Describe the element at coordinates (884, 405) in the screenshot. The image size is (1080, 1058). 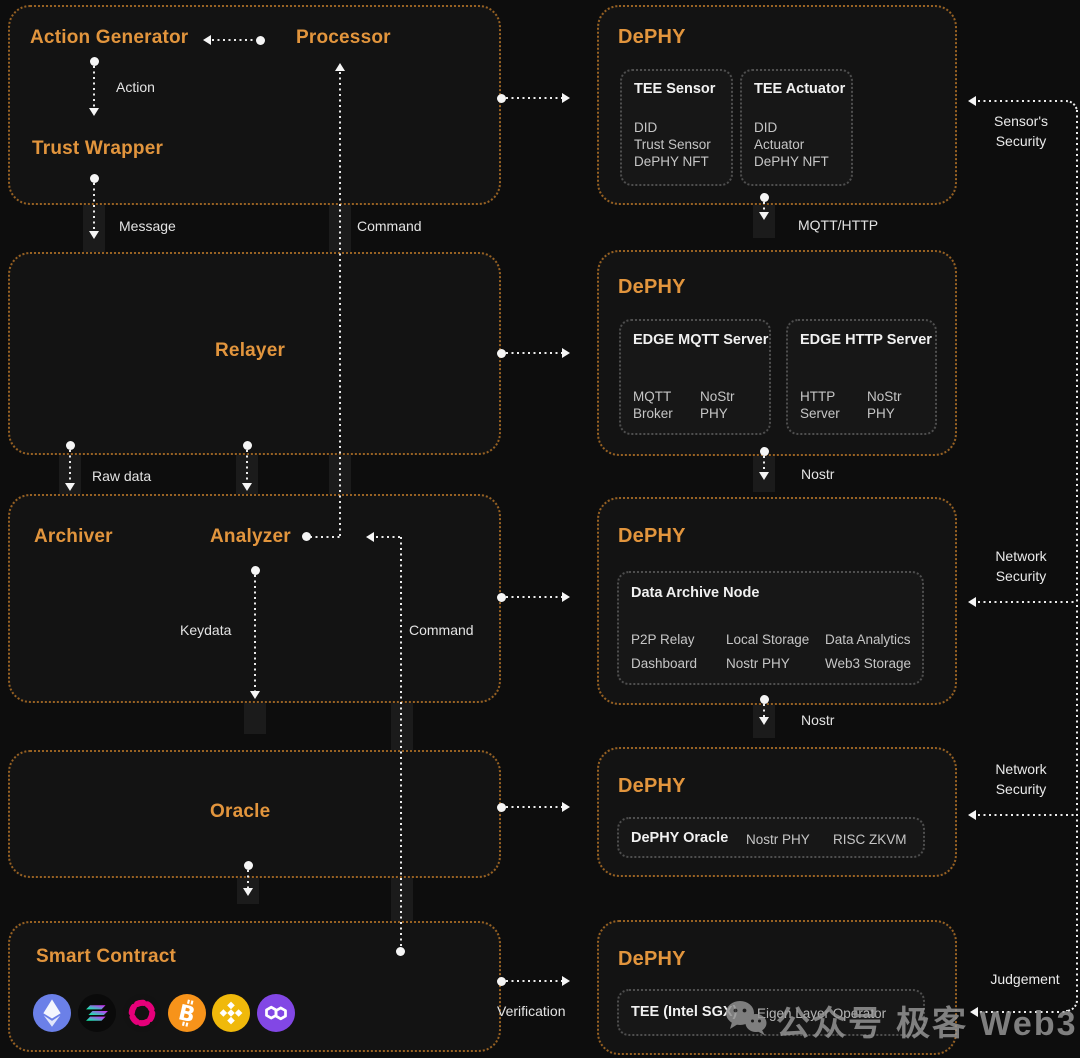
I see `edge-http-cell: NoStr PHY` at that location.